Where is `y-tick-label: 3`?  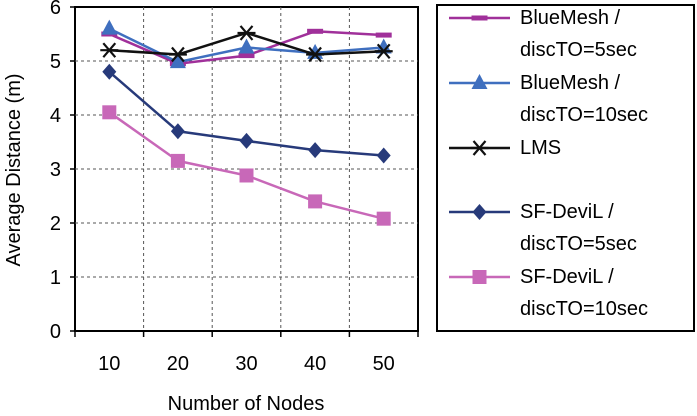
y-tick-label: 3 is located at coordinates (55, 170).